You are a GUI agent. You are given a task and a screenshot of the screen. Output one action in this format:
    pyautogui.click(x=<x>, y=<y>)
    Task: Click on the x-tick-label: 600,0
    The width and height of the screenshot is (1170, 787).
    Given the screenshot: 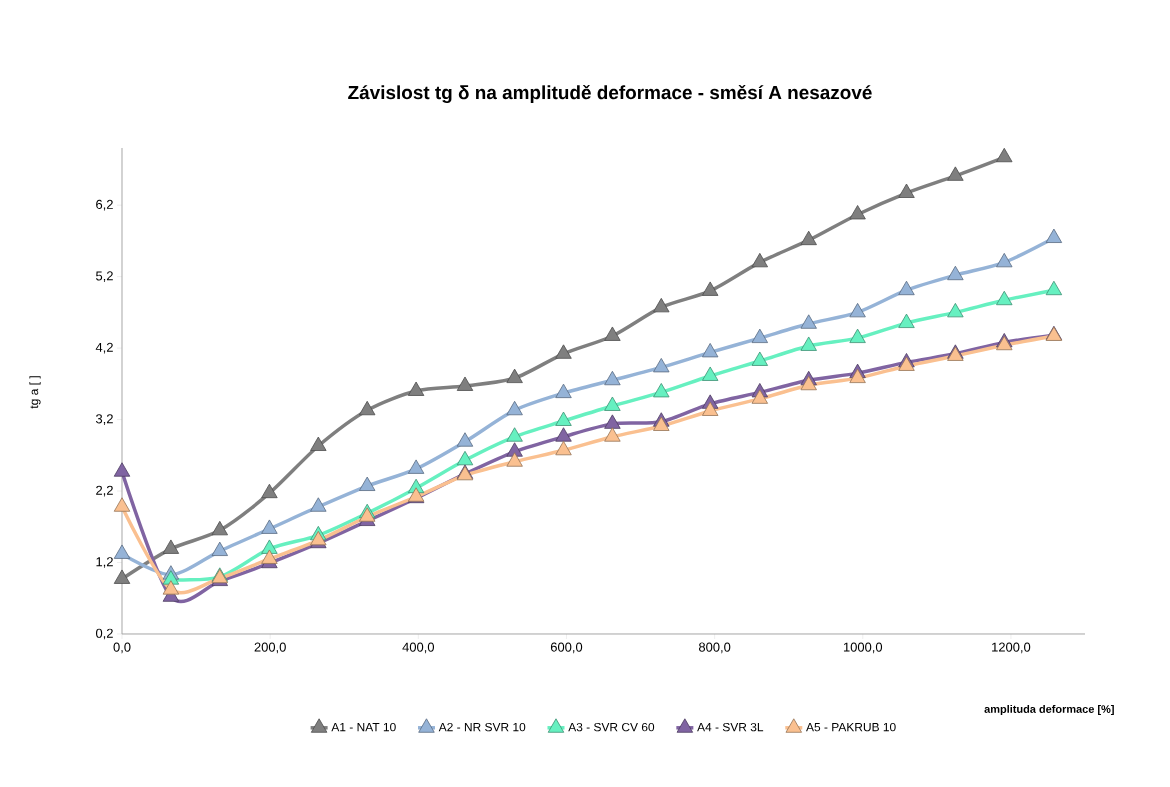 What is the action you would take?
    pyautogui.click(x=566, y=648)
    